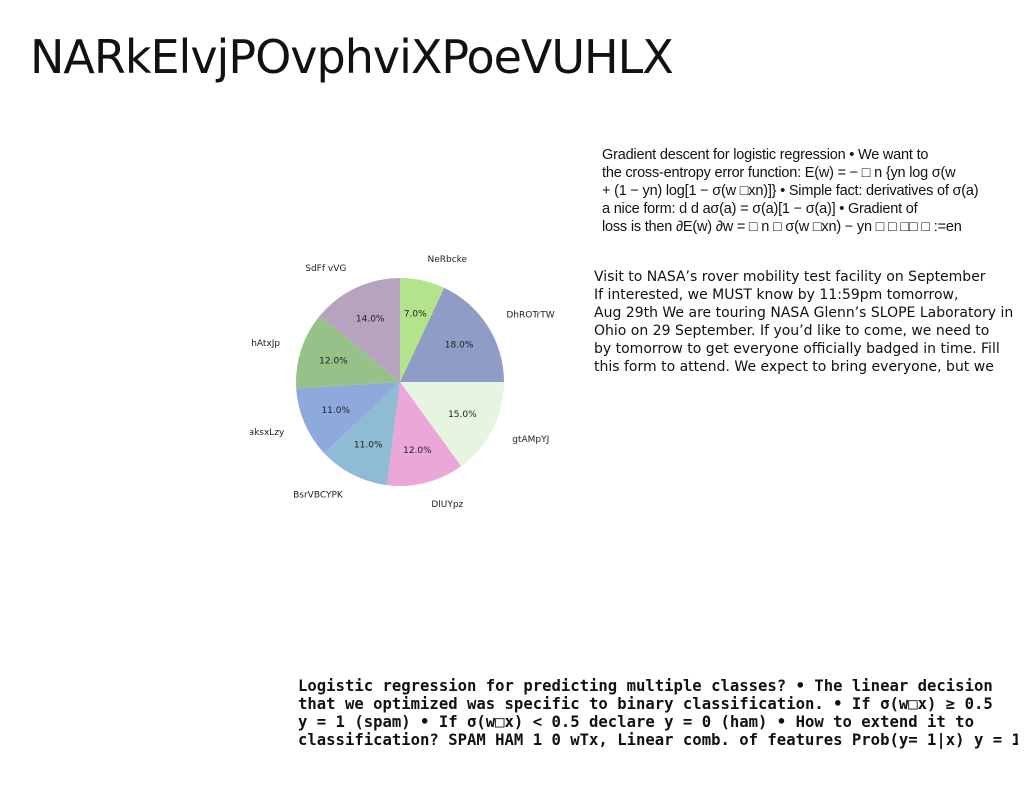  What do you see at coordinates (462, 415) in the screenshot?
I see `pie-pct-label: 15.0%` at bounding box center [462, 415].